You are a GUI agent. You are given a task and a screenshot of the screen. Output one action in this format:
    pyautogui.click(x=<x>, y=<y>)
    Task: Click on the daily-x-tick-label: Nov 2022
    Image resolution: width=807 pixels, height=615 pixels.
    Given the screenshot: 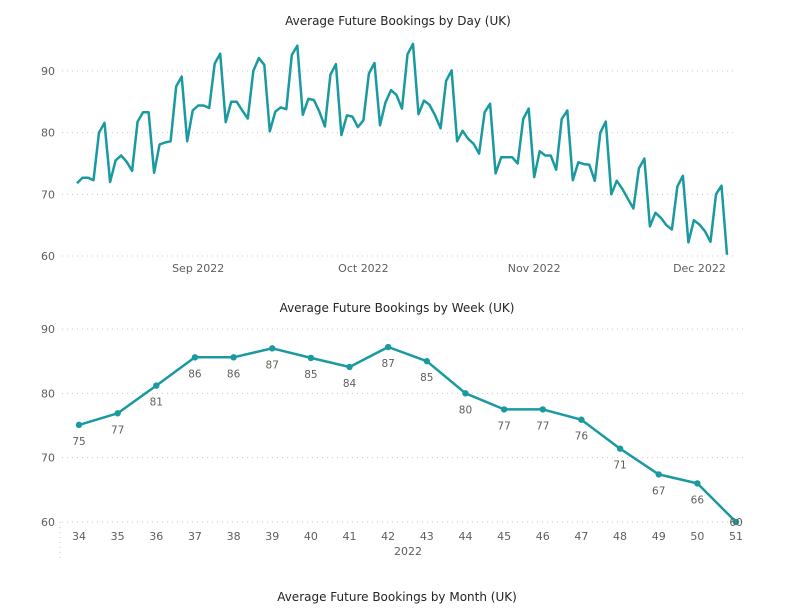 What is the action you would take?
    pyautogui.click(x=534, y=268)
    